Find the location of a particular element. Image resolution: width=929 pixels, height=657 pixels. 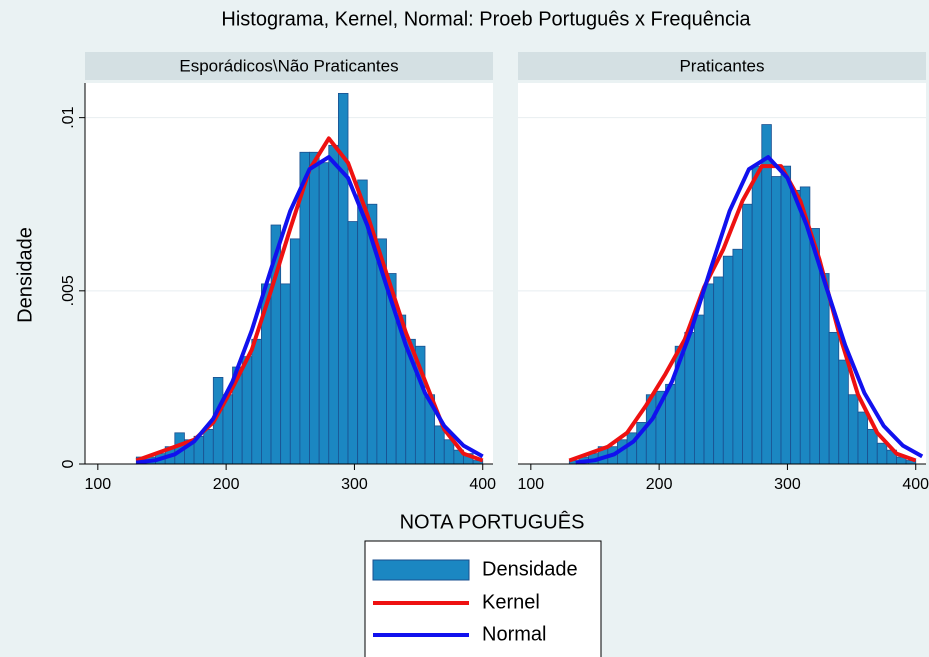

y-axis-label: Densidade is located at coordinates (25, 275).